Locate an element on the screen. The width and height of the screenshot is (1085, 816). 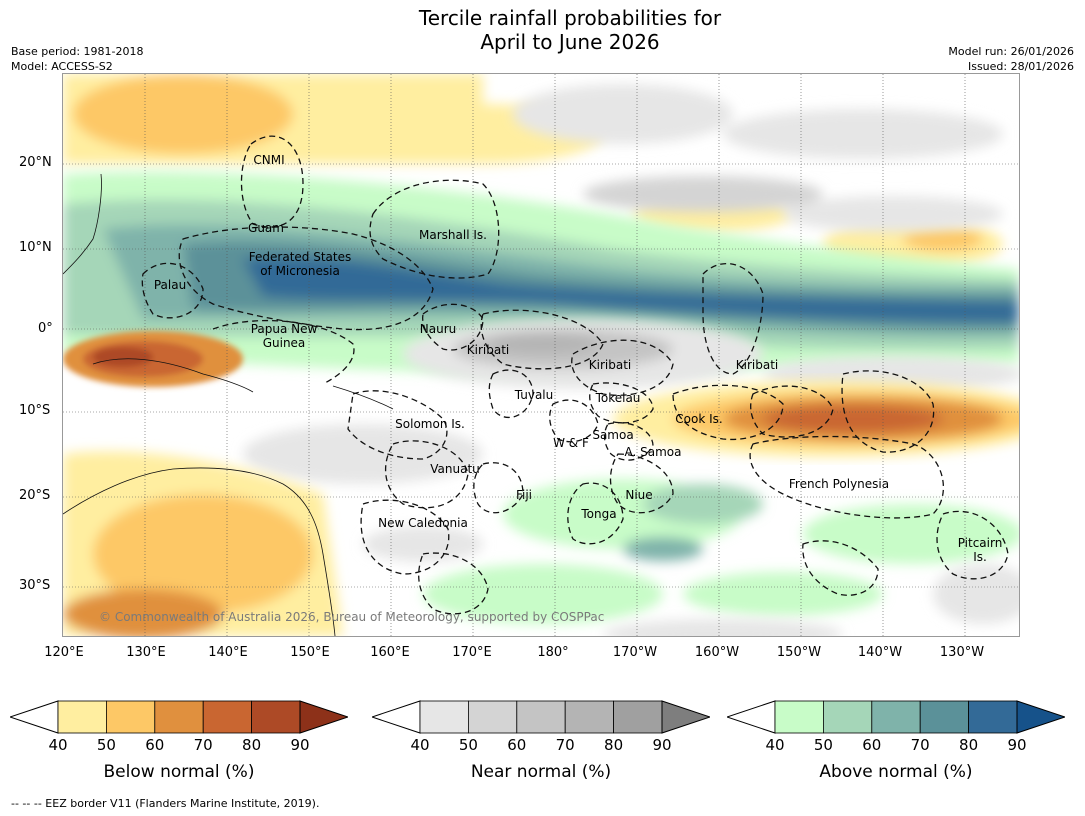
lat-label-20s: 20°S is located at coordinates (35, 495).